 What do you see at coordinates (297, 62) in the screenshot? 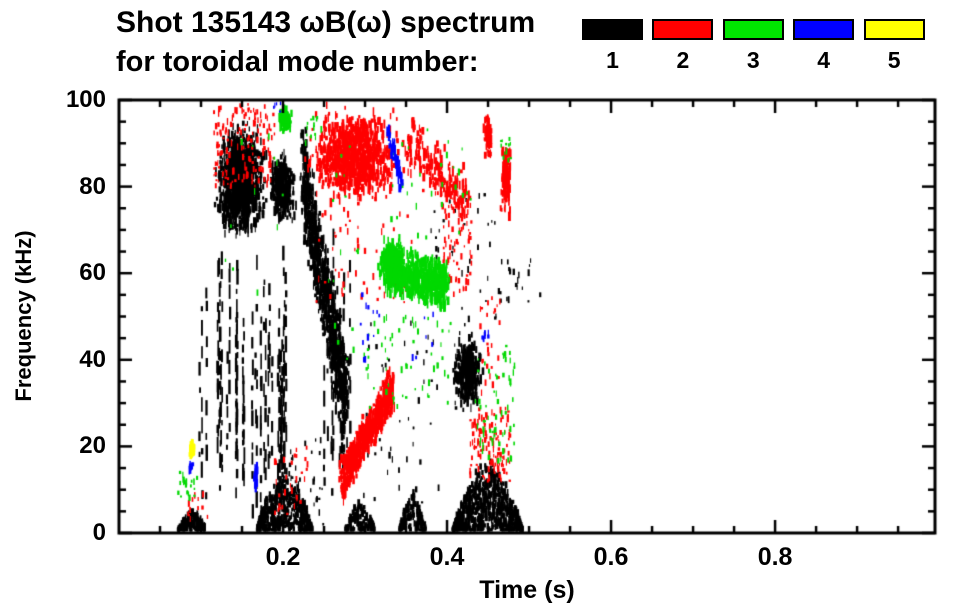
I see `chart-title-line2: for toroidal mode number:` at bounding box center [297, 62].